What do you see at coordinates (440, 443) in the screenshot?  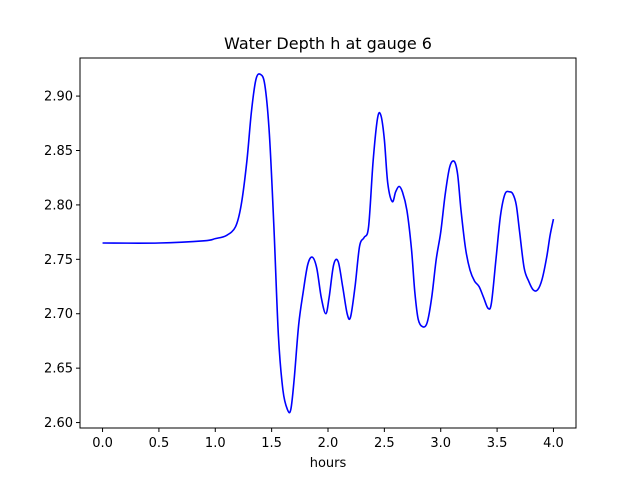 I see `x-tick-label: 3.0` at bounding box center [440, 443].